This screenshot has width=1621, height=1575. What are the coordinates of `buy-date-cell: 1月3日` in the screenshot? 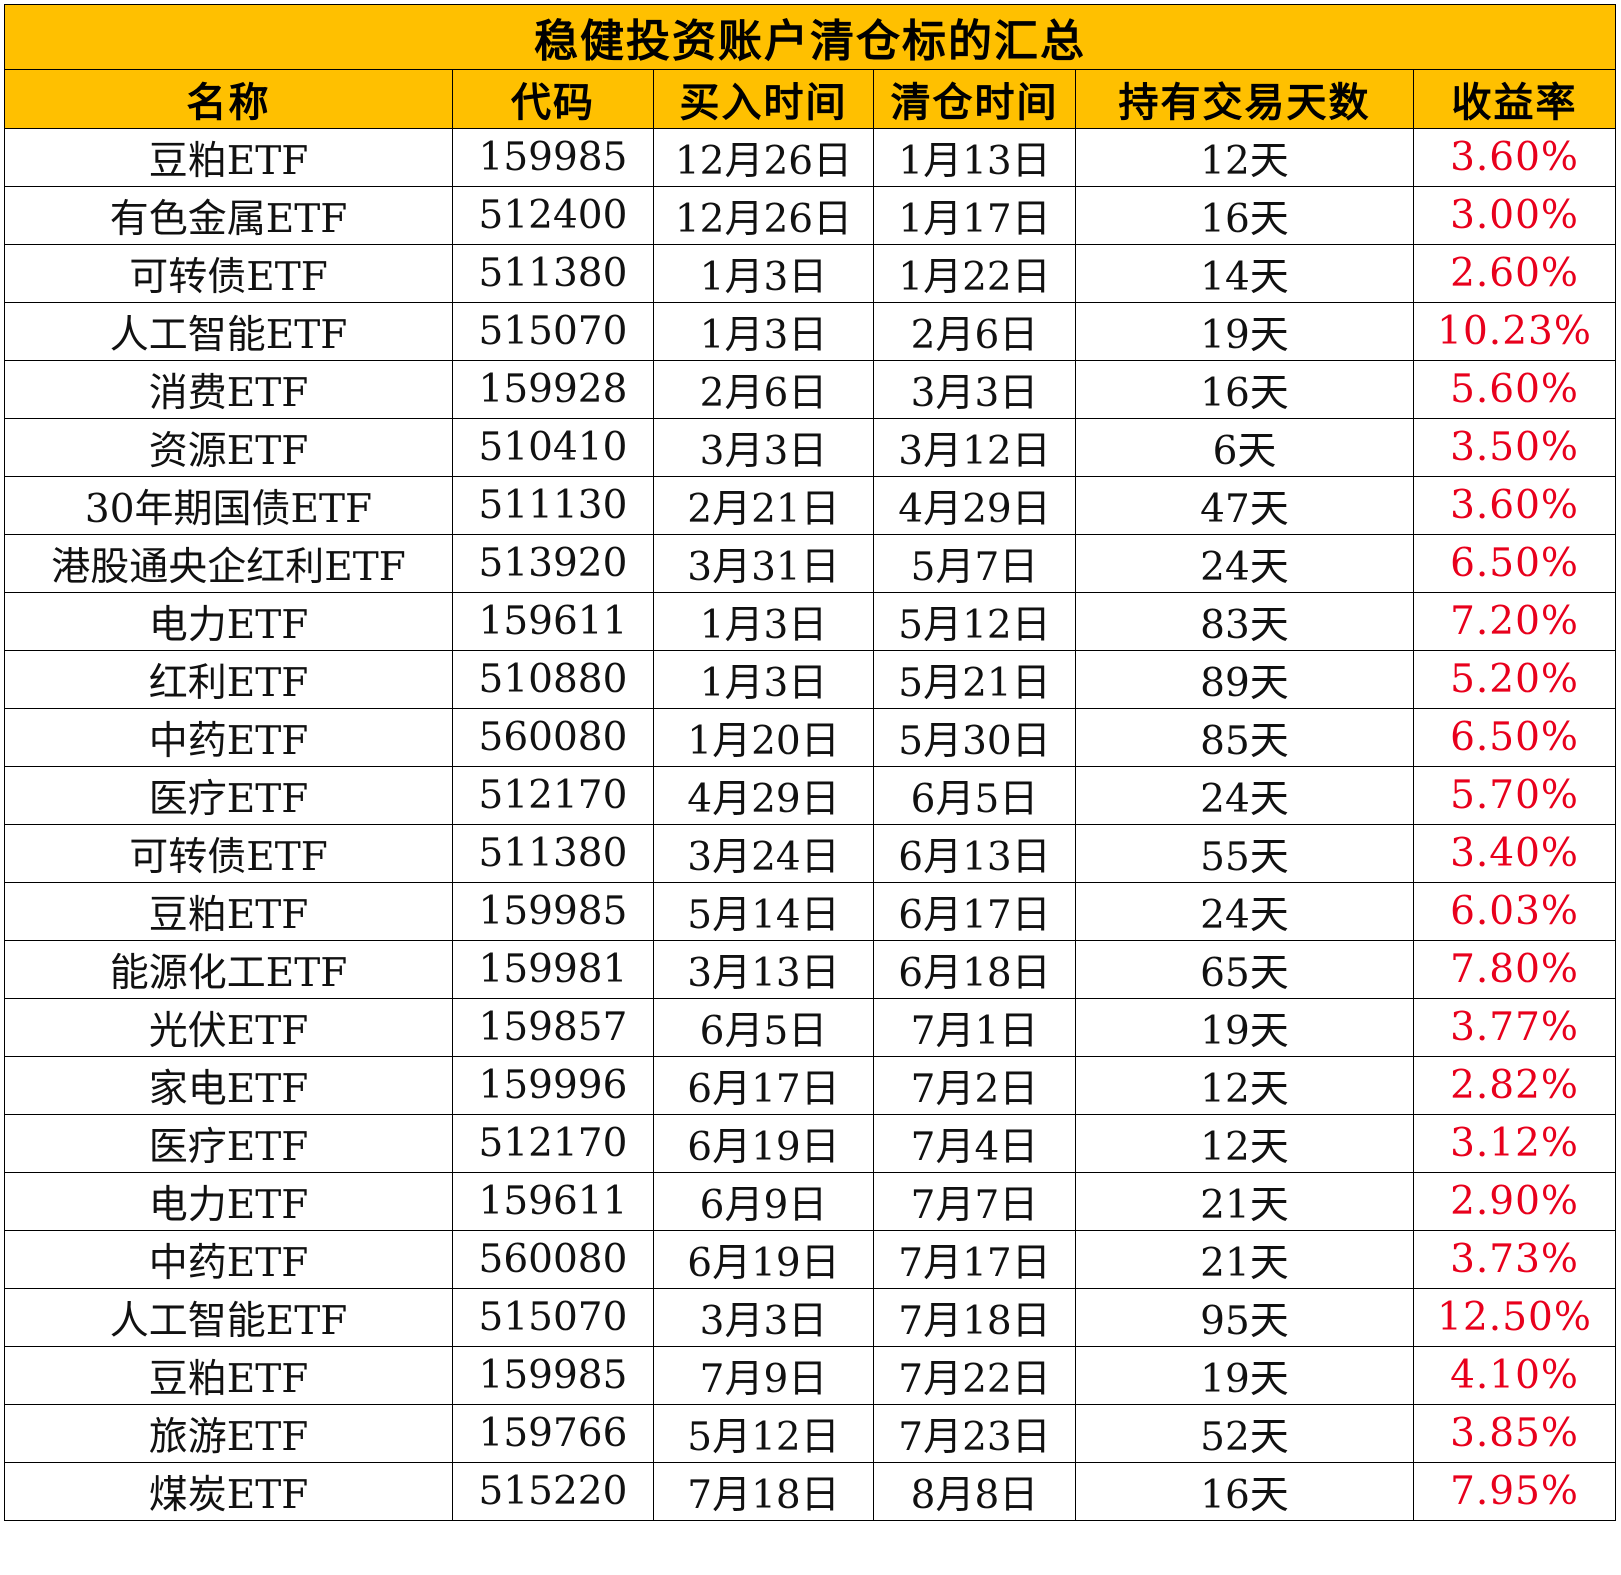 It's located at (763, 679).